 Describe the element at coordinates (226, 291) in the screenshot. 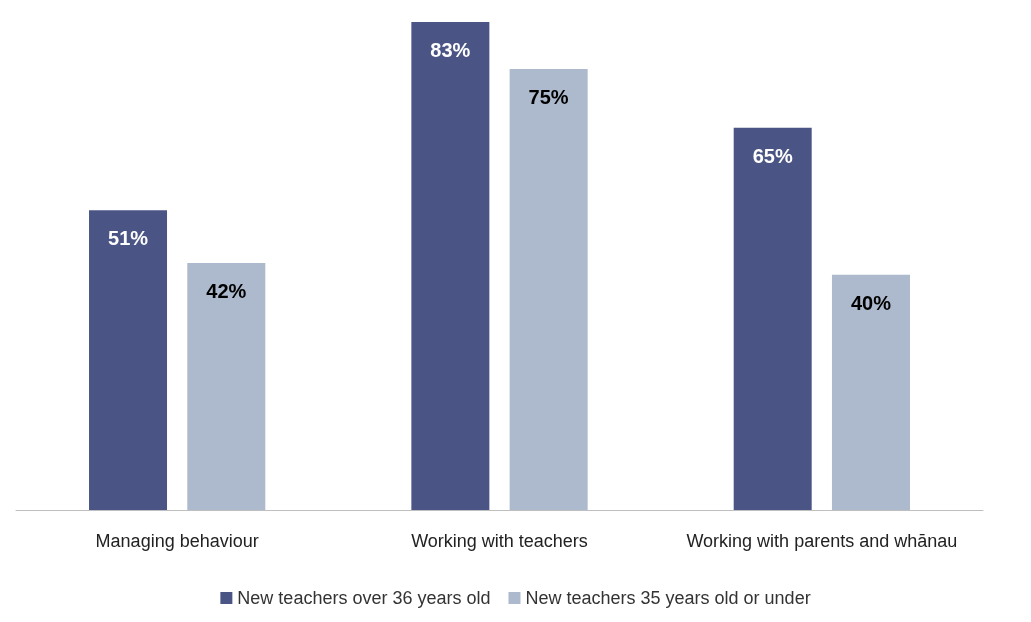

I see `data-label: 42%` at that location.